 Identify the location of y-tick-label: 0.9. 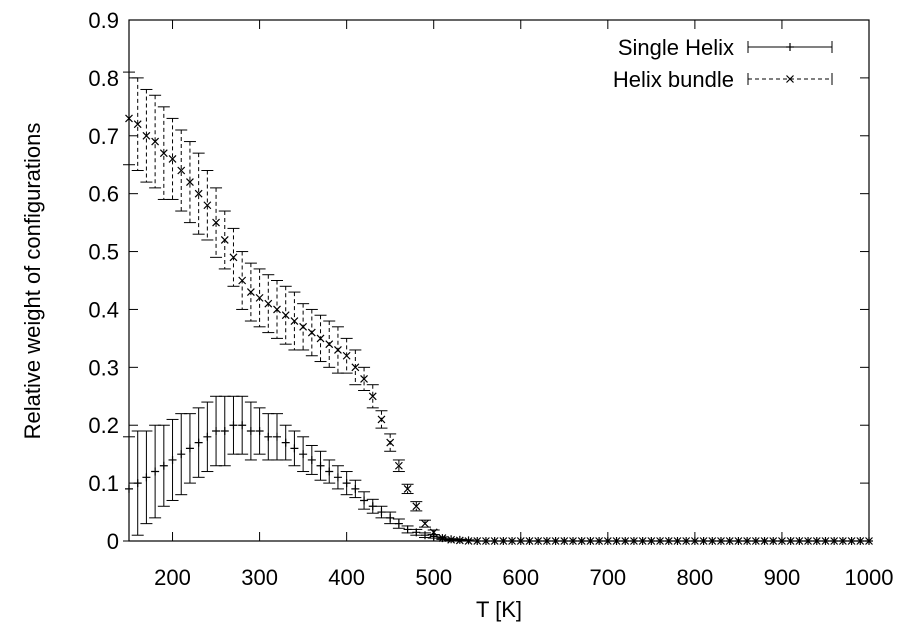
(103, 20).